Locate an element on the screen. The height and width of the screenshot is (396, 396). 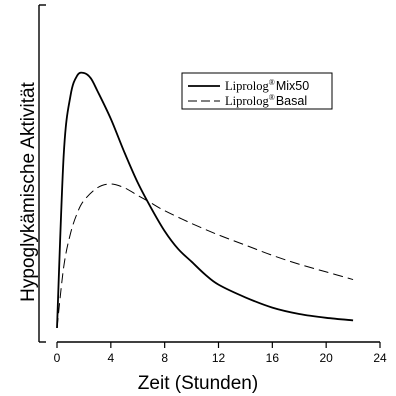
legend-box is located at coordinates (257, 91).